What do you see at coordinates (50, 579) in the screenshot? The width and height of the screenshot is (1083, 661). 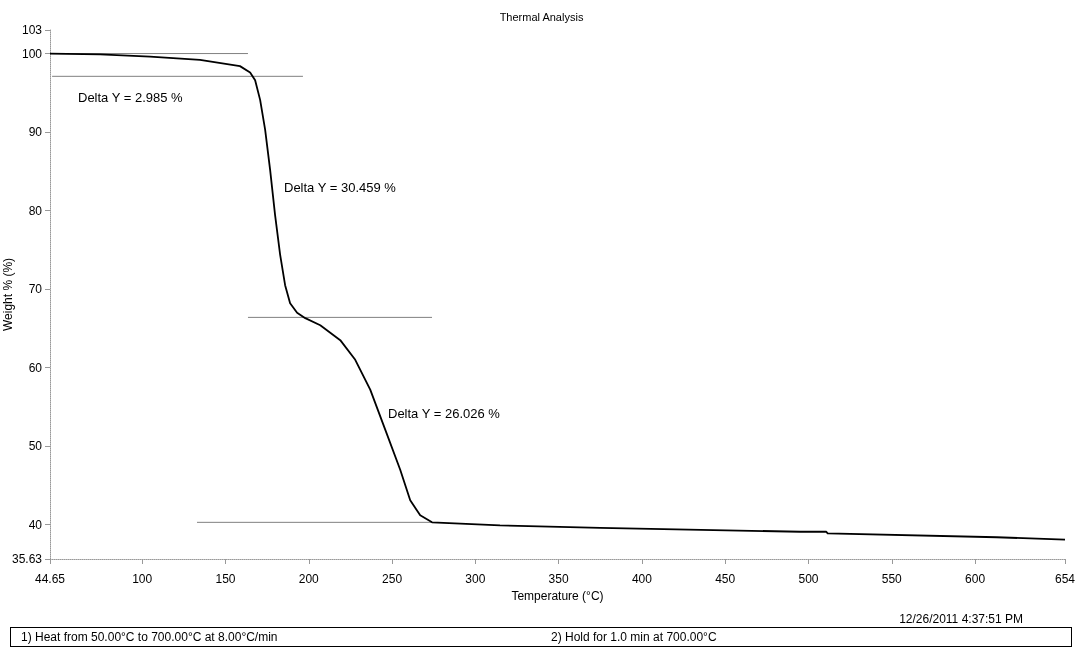 I see `x-tick-label: 44.65` at bounding box center [50, 579].